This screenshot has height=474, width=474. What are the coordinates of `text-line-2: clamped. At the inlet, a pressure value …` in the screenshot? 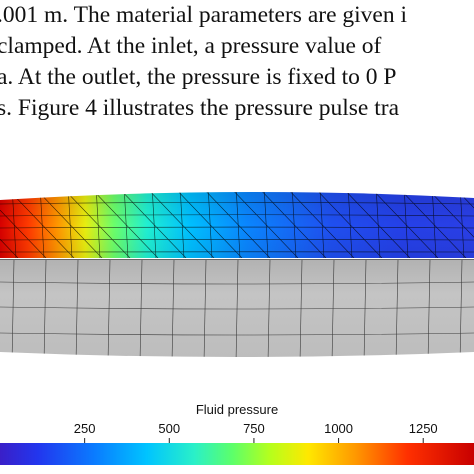 It's located at (191, 46).